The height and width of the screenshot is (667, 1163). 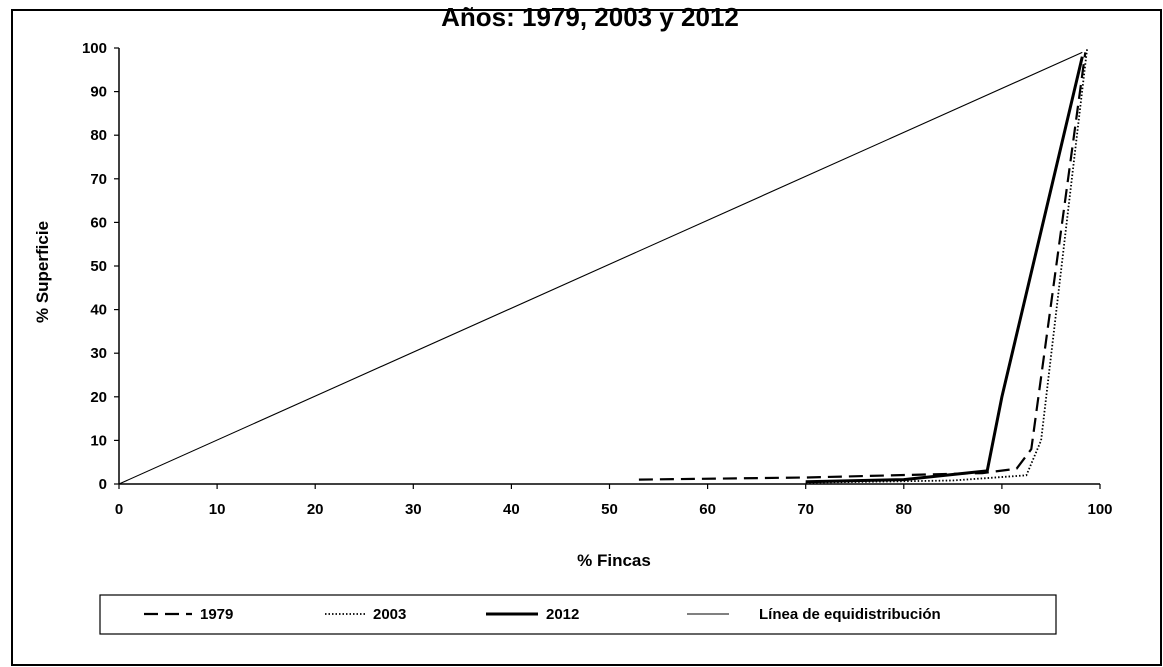 I want to click on legend-label: 2012, so click(x=562, y=614).